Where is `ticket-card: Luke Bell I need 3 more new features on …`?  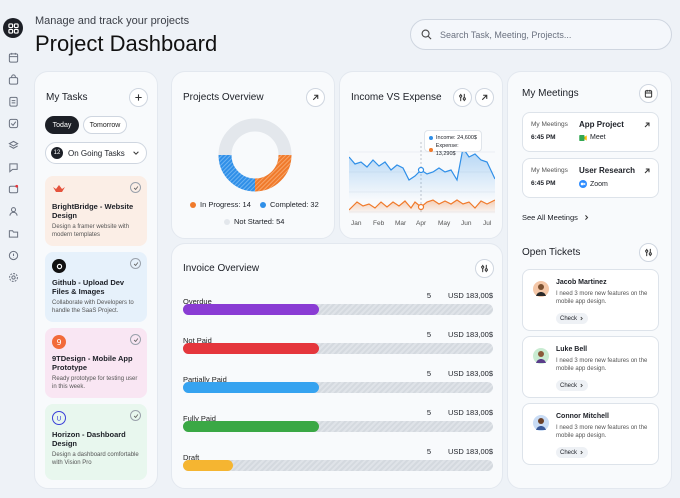
ticket-card: Luke Bell I need 3 more new features on … is located at coordinates (590, 367).